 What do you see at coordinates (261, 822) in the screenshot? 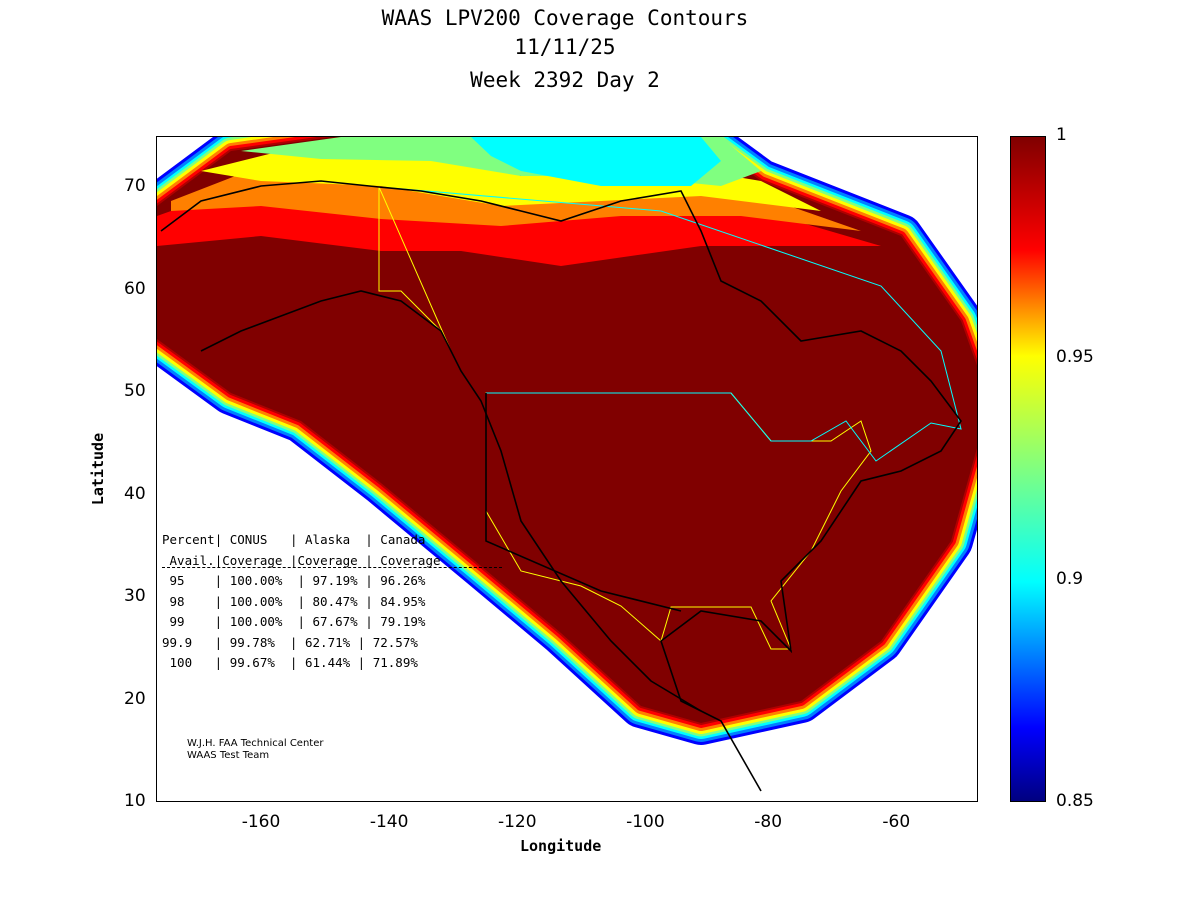
I see `x-tick-label: -160` at bounding box center [261, 822].